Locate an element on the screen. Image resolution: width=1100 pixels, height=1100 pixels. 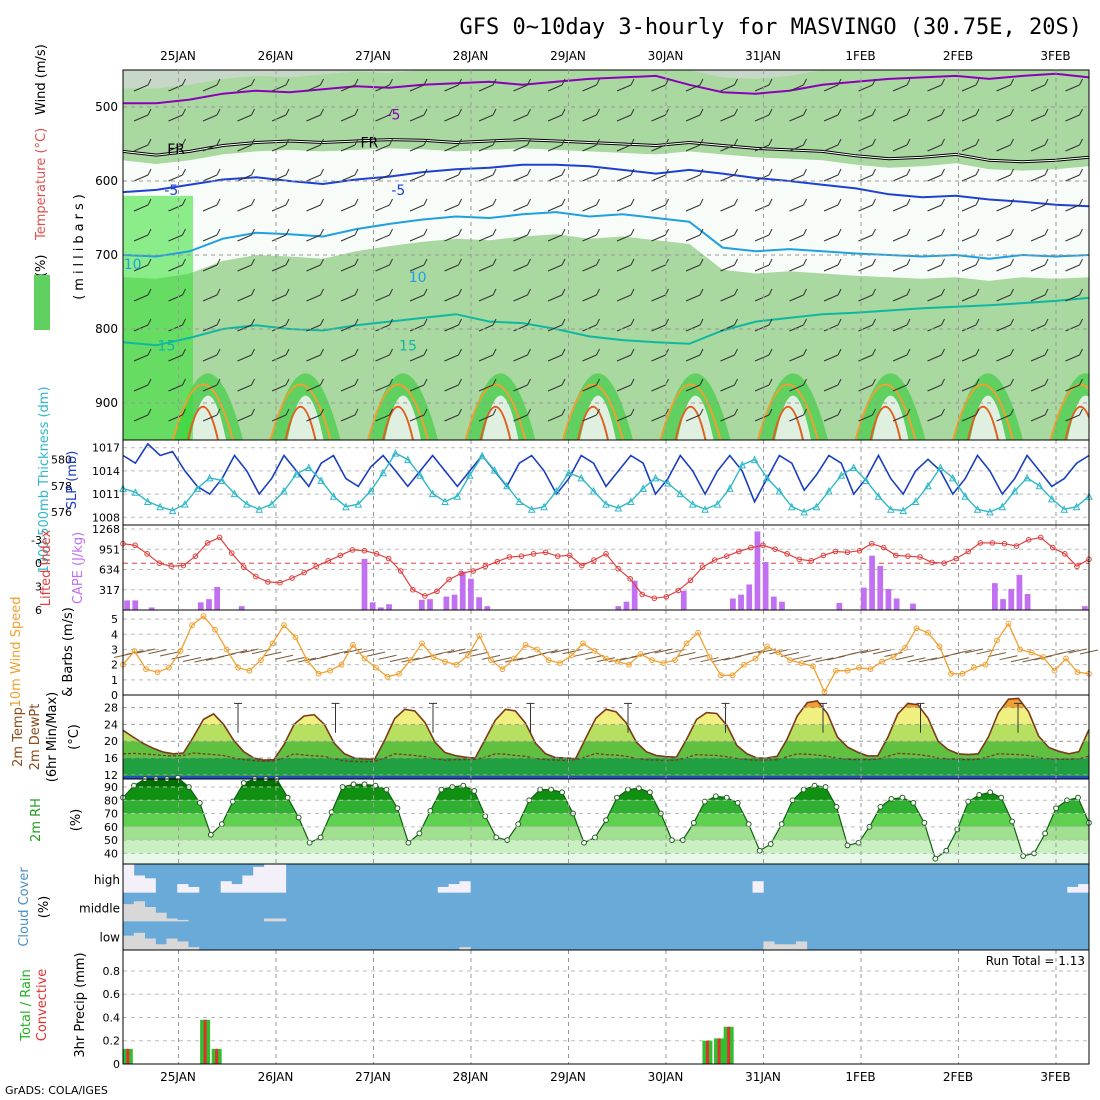
wind-tick: 3 is located at coordinates (114, 649).